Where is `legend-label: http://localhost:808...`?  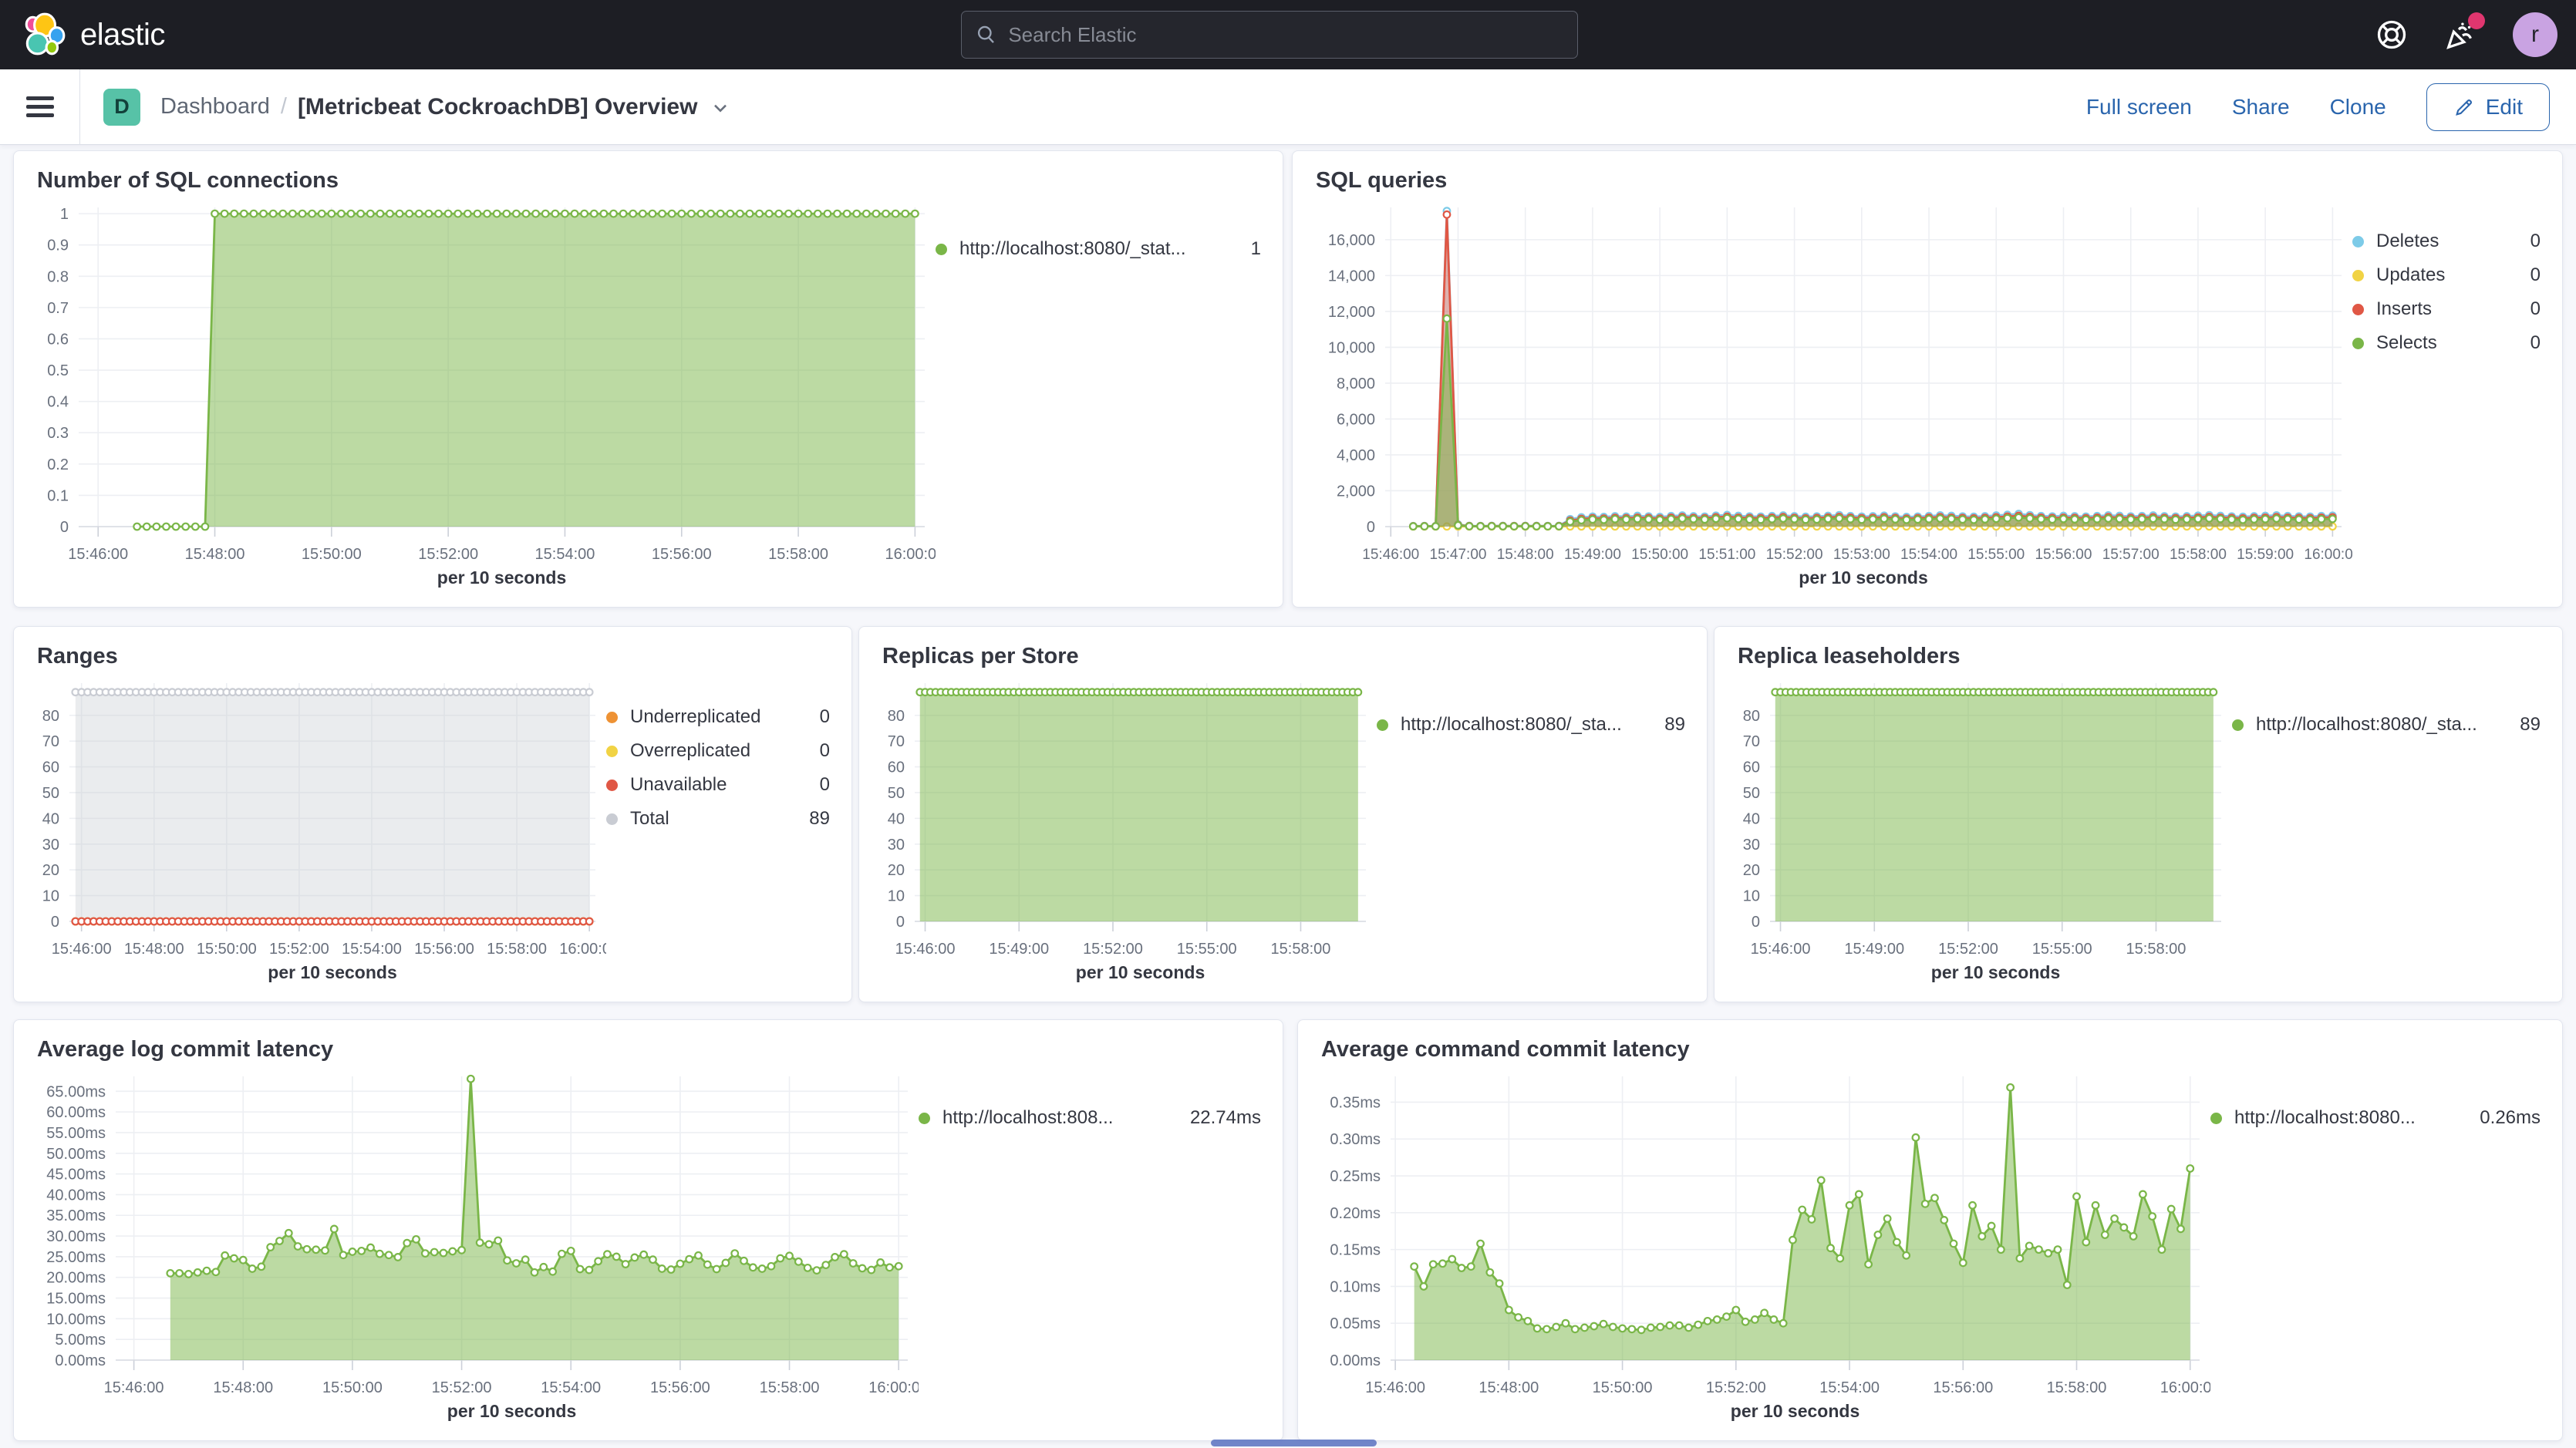 legend-label: http://localhost:808... is located at coordinates (1028, 1117).